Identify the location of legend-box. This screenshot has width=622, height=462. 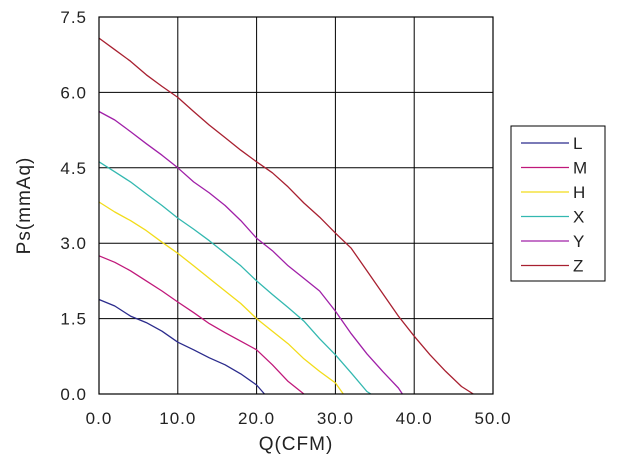
(558, 203).